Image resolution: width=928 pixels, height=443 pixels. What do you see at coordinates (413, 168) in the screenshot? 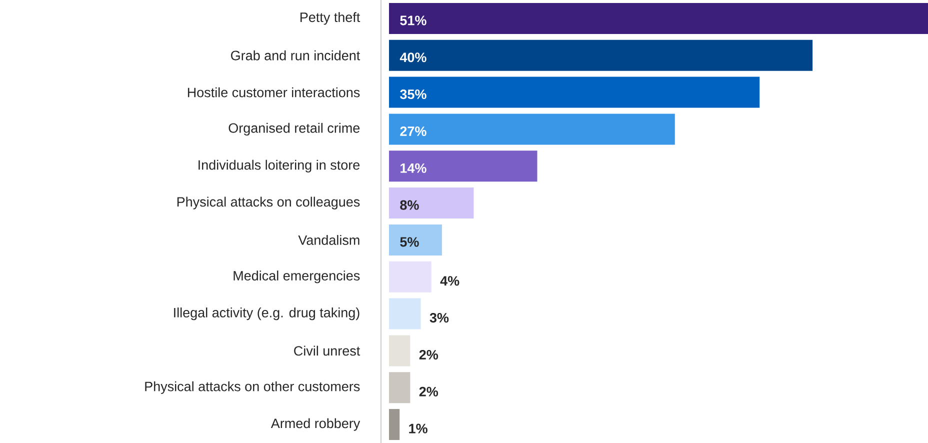
I see `data-label: 14%` at bounding box center [413, 168].